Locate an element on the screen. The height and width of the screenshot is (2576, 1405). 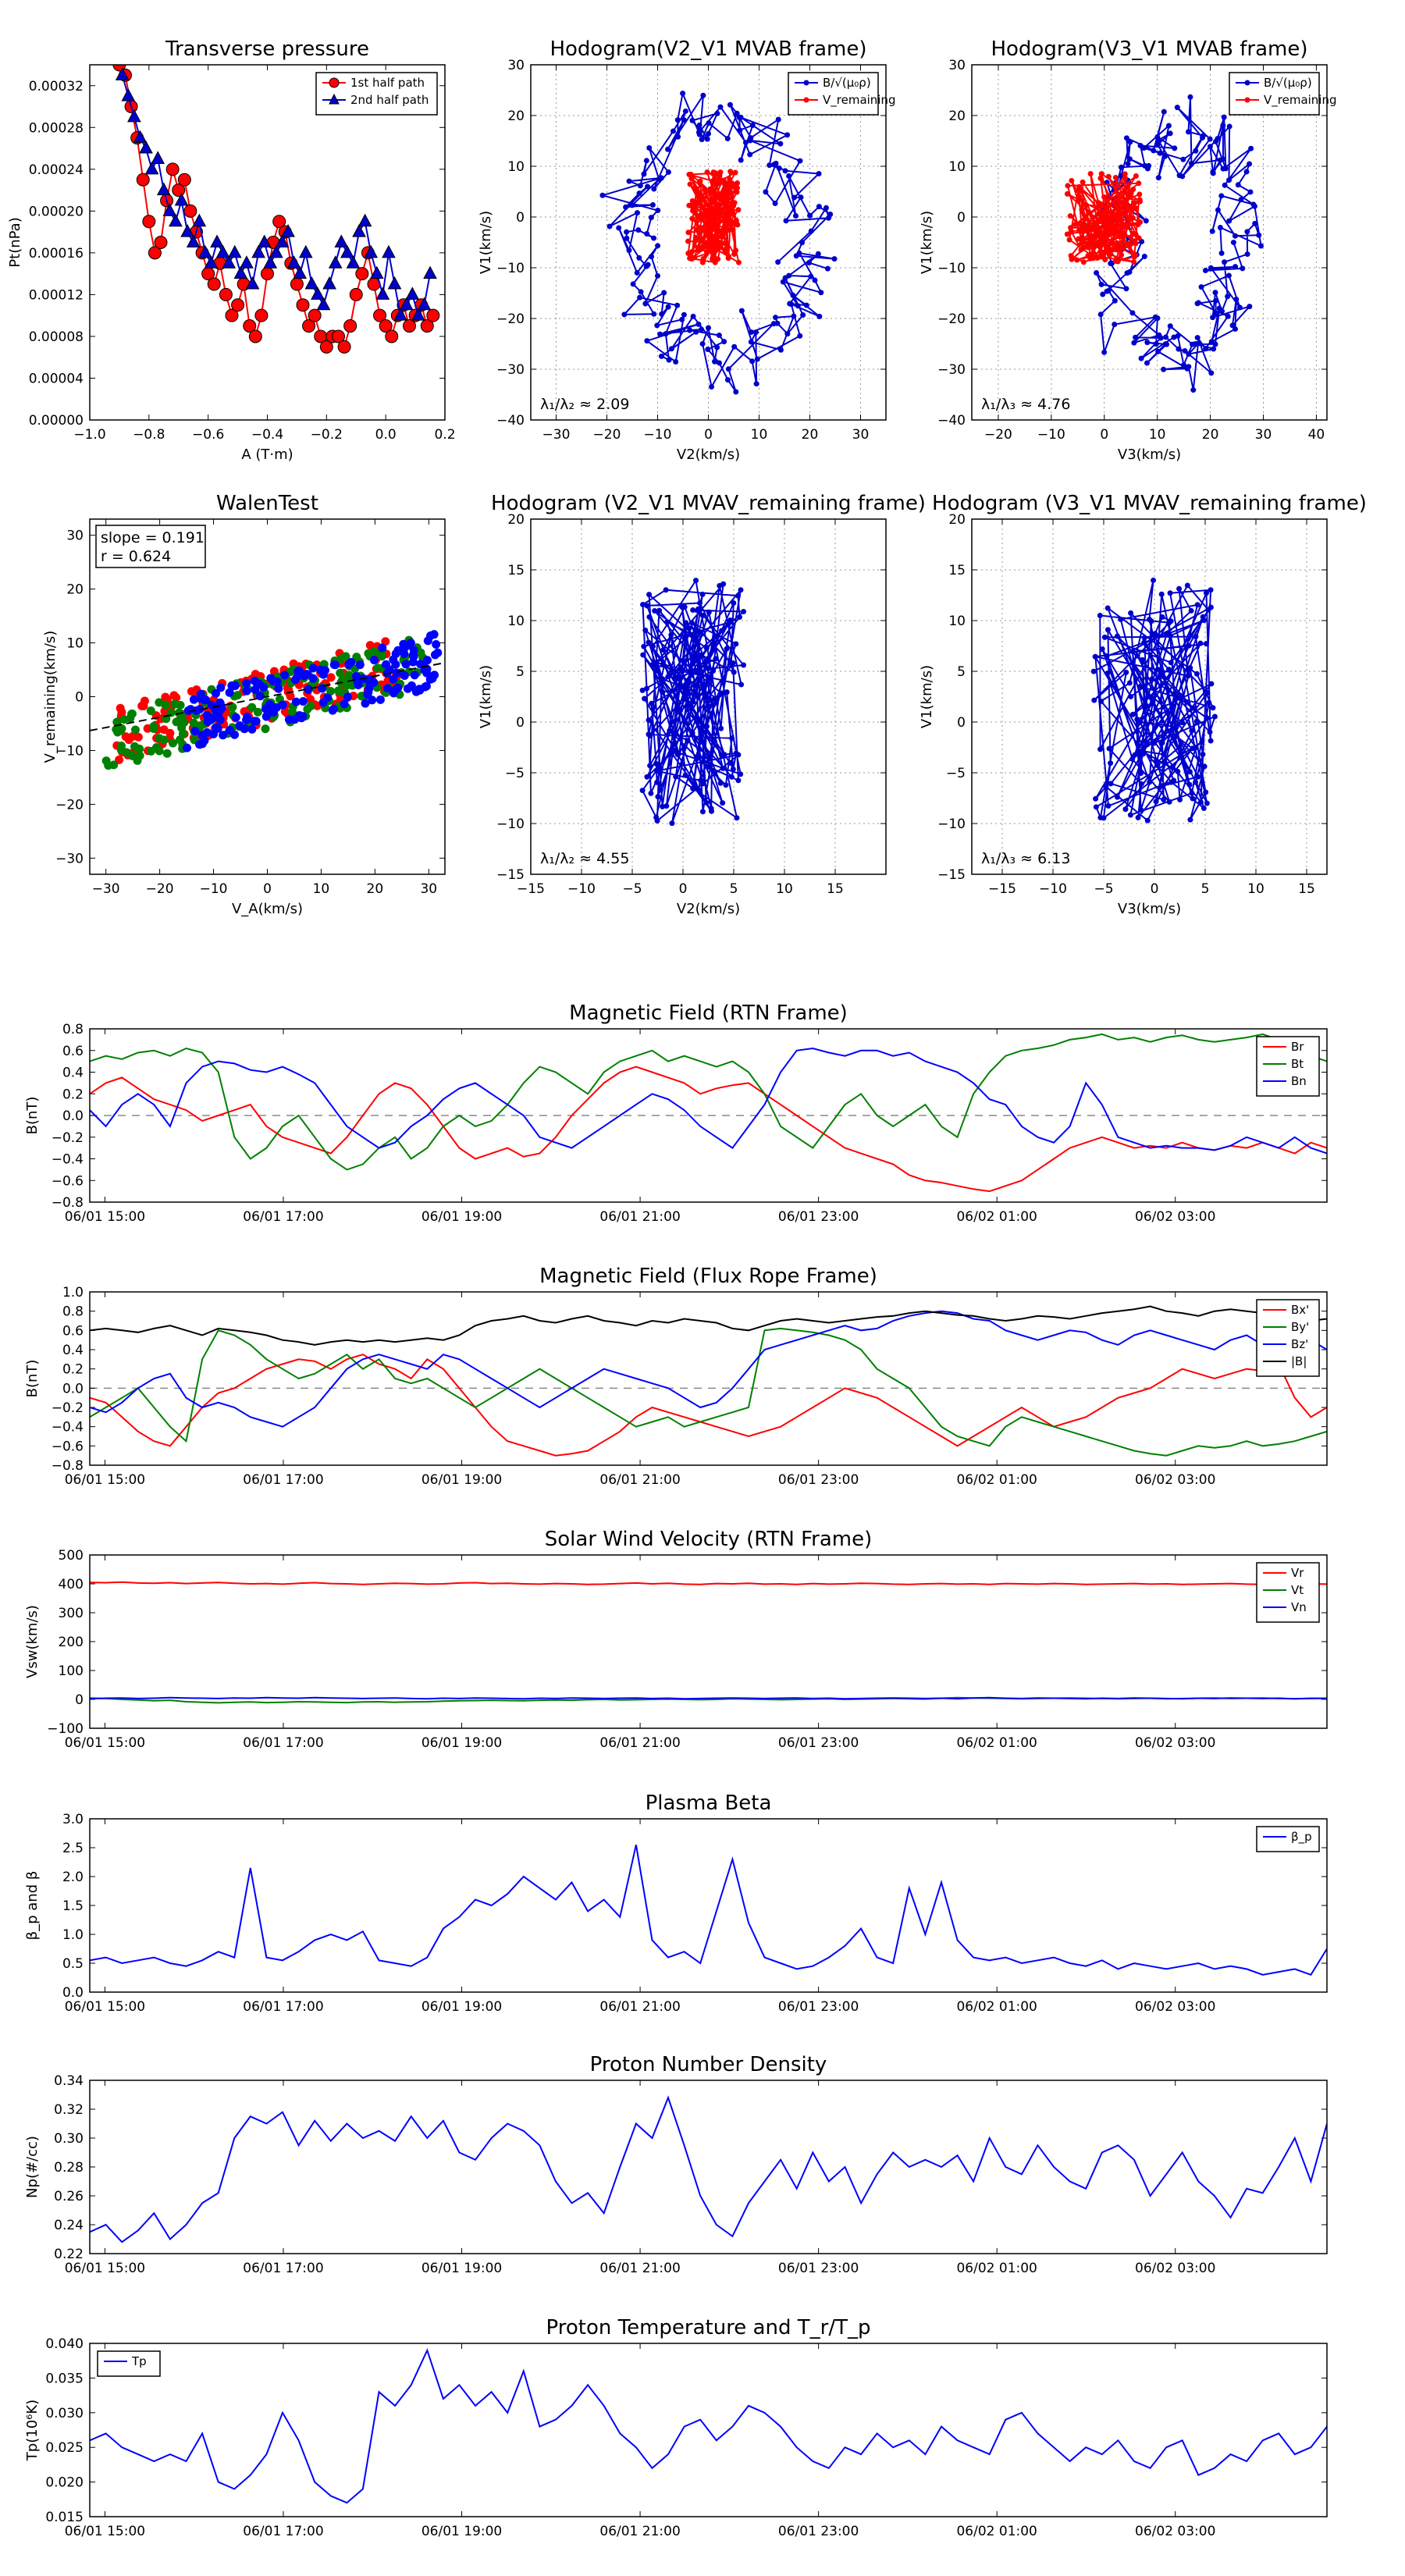
plot-frame is located at coordinates (709, 696).